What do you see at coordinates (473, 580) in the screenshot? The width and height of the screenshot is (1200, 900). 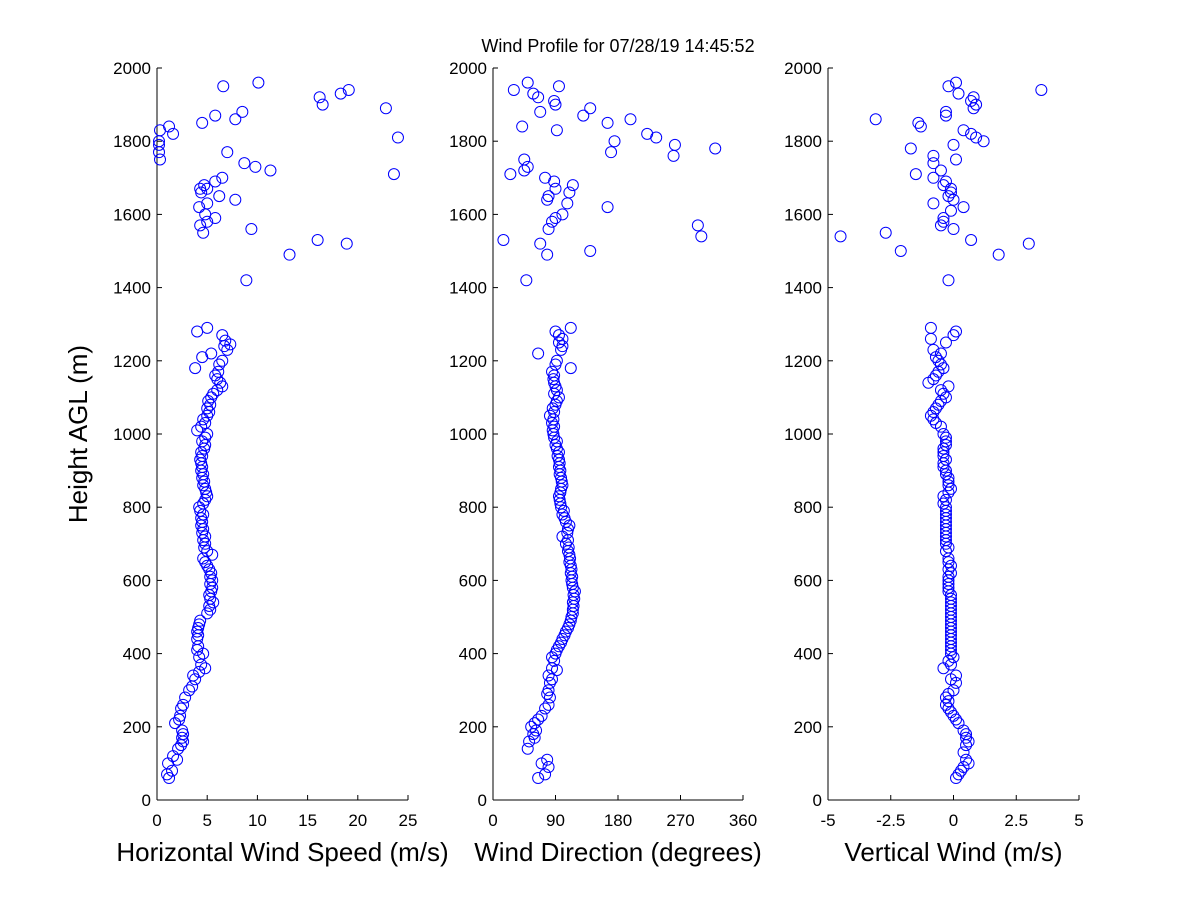 I see `y-tick-label: 600` at bounding box center [473, 580].